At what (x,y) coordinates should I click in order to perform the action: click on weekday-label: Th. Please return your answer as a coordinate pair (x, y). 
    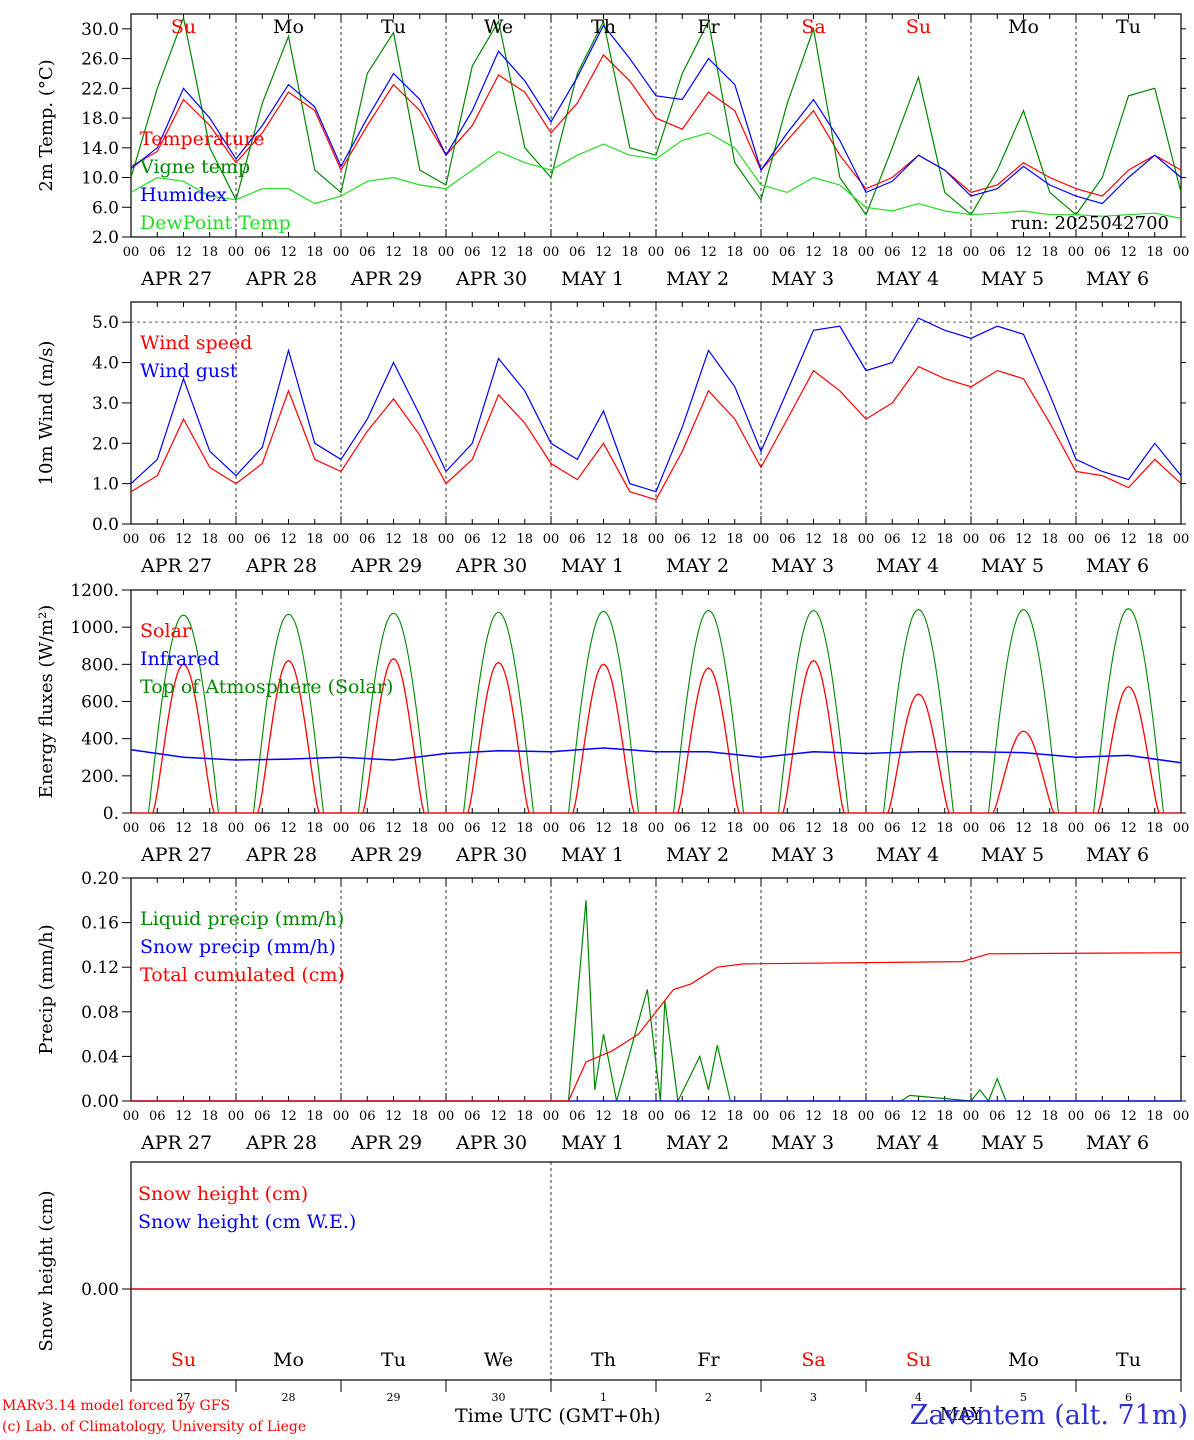
    Looking at the image, I should click on (603, 27).